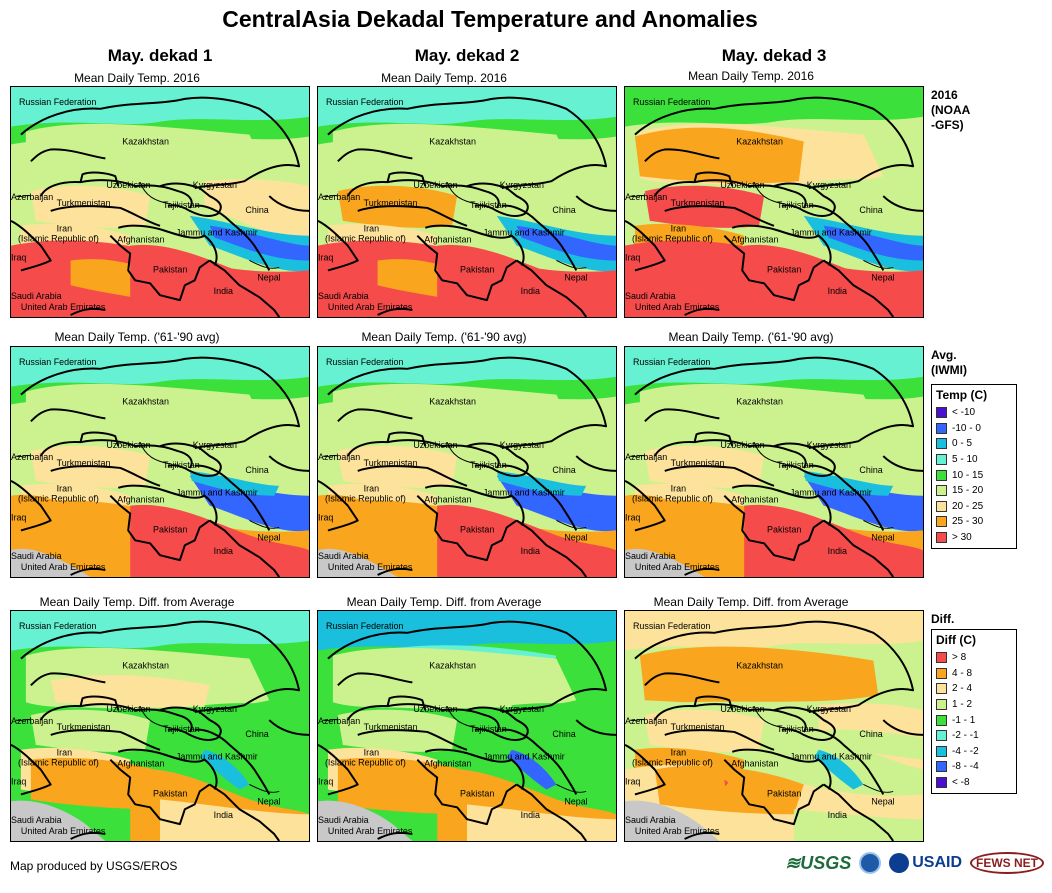 The image size is (1052, 893). I want to click on fews-net-logo: FEWS NET, so click(1007, 863).